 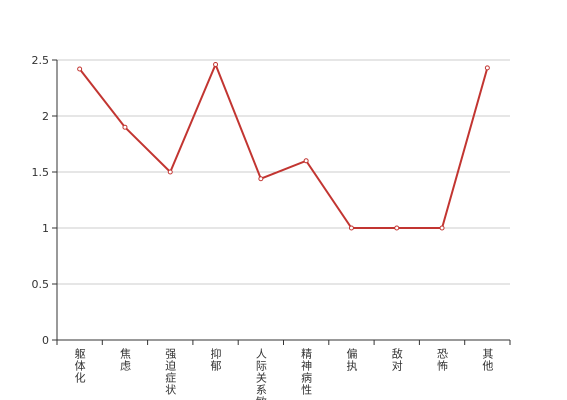 What do you see at coordinates (215, 359) in the screenshot?
I see `x-tick-label: 抑郁` at bounding box center [215, 359].